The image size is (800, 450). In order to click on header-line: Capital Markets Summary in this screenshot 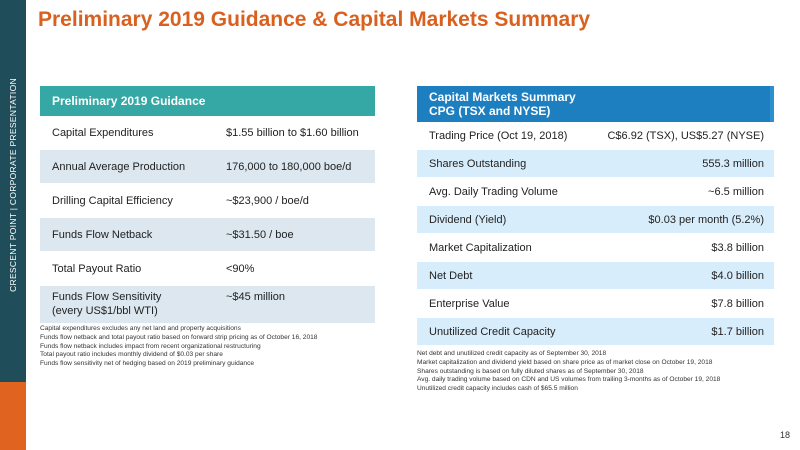, I will do `click(502, 97)`.